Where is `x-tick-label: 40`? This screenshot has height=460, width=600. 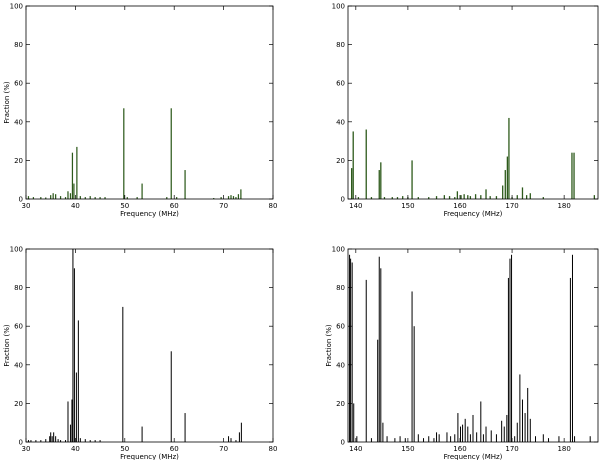
x-tick-label: 40 is located at coordinates (75, 449).